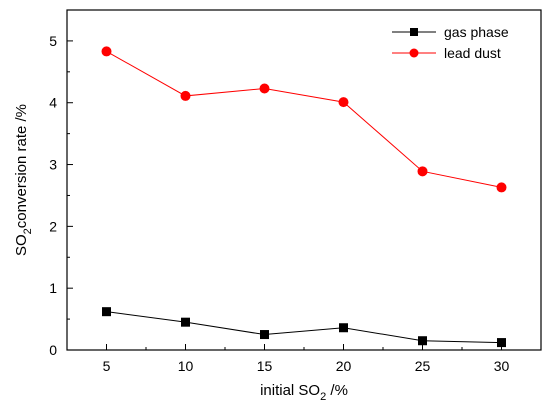  I want to click on x-axis-title: initial SO2 /%, so click(304, 392).